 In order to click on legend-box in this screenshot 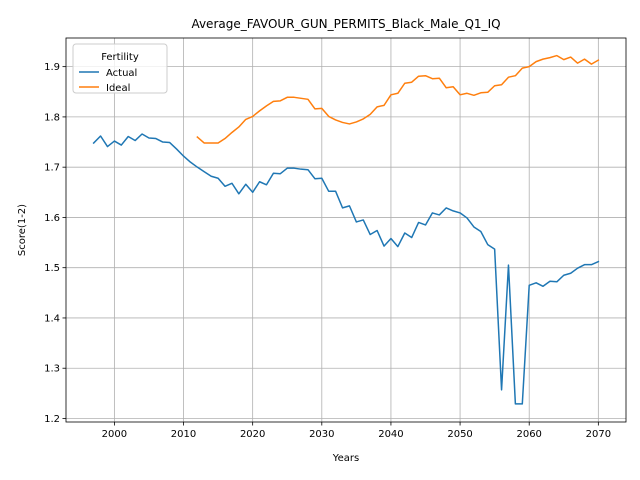, I will do `click(120, 68)`.